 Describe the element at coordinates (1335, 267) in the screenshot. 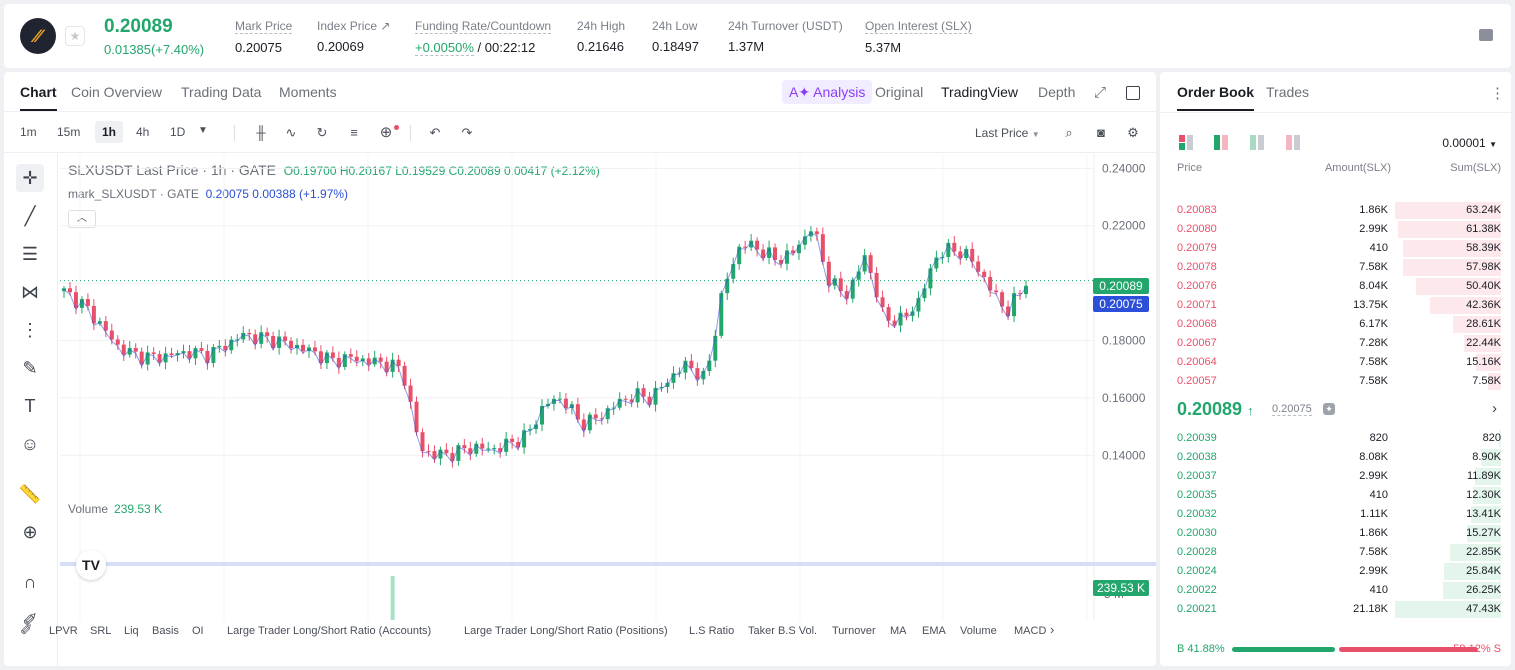

I see `asks-row: 0.20078 7.58K 57.98K` at that location.